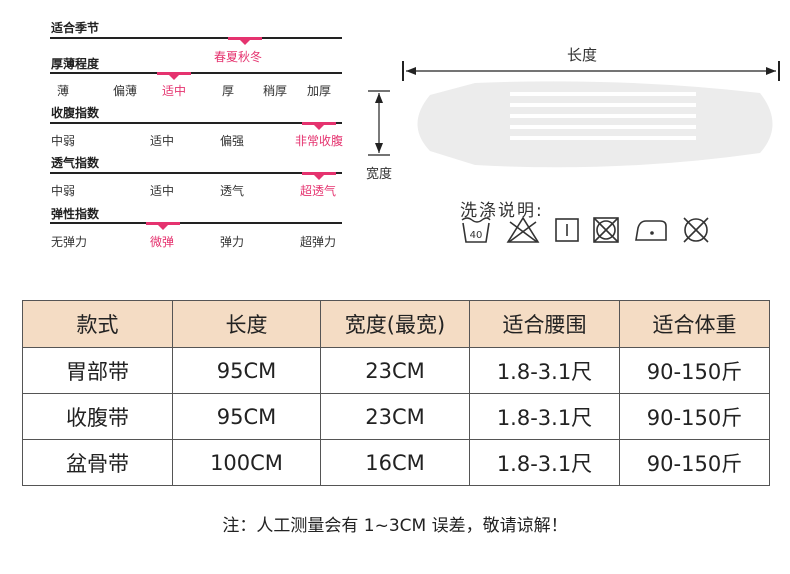 The height and width of the screenshot is (574, 790). Describe the element at coordinates (523, 229) in the screenshot. I see `no-bleach-icon` at that location.